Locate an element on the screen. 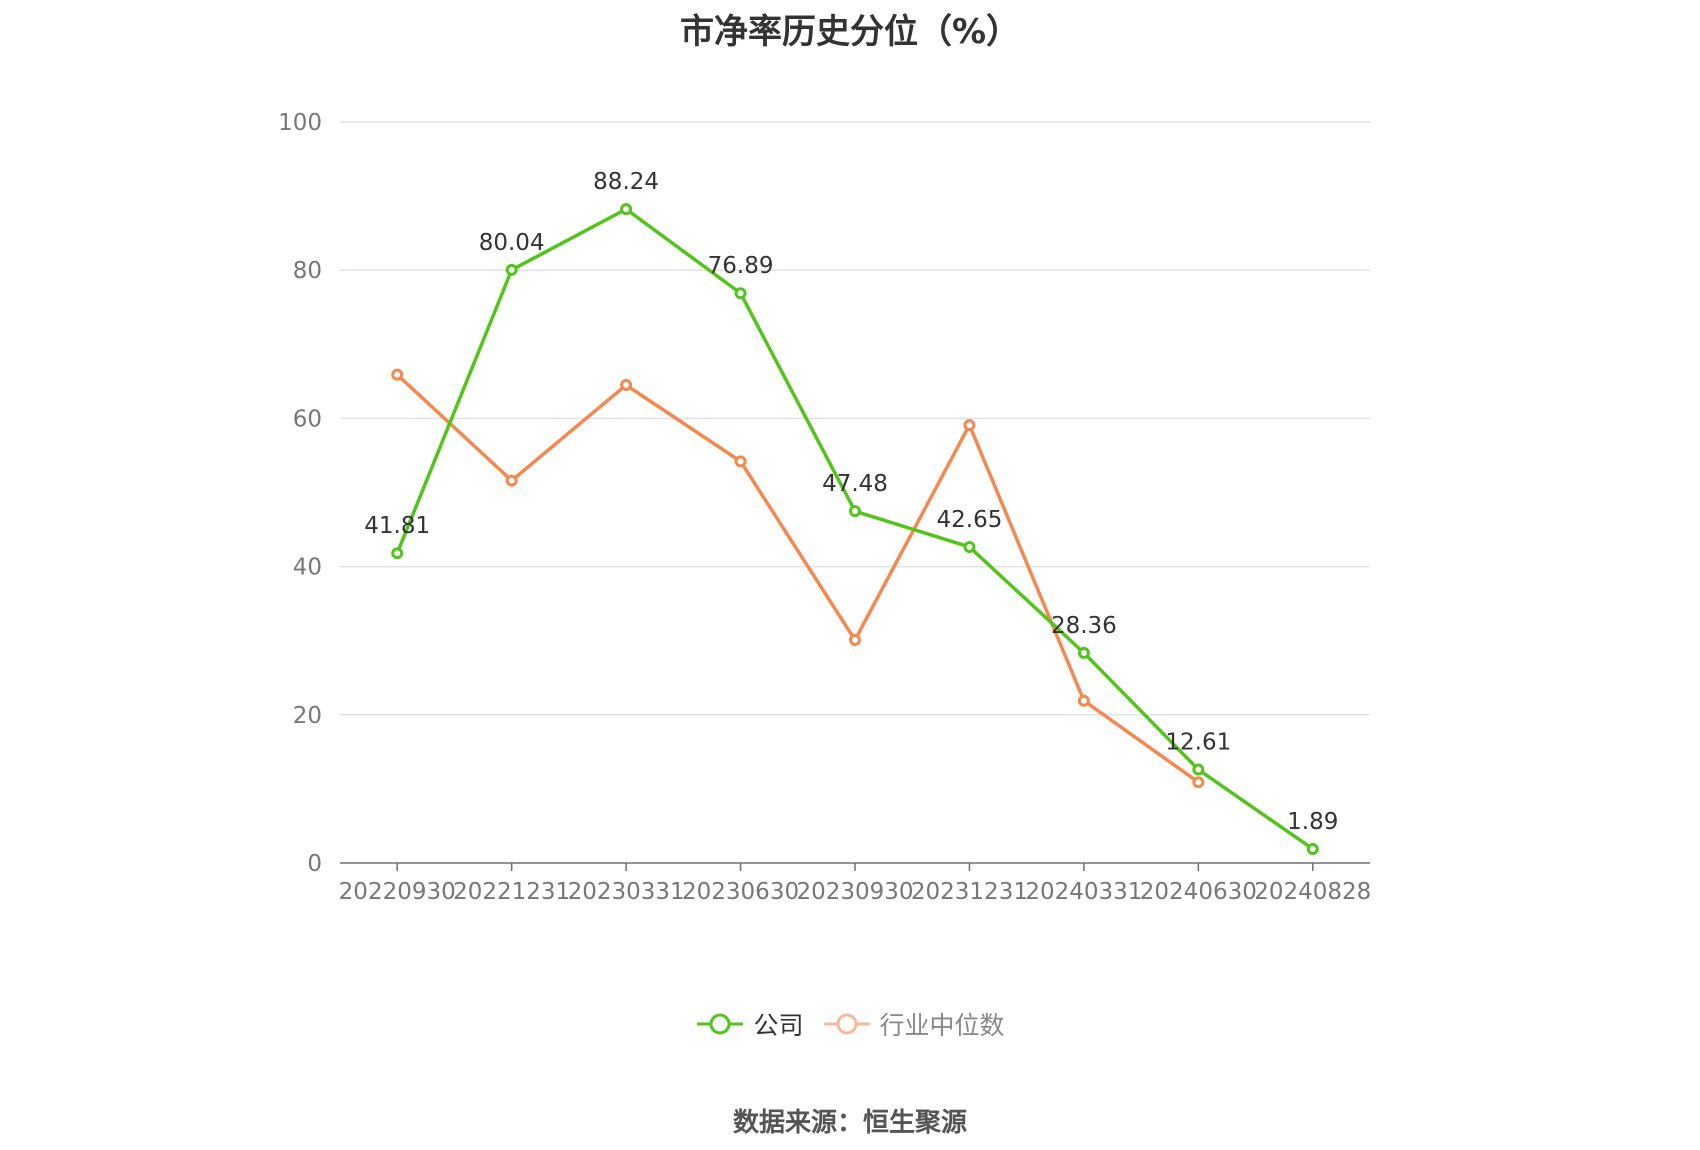 This screenshot has height=1150, width=1700. y-tick-label: 0 is located at coordinates (314, 864).